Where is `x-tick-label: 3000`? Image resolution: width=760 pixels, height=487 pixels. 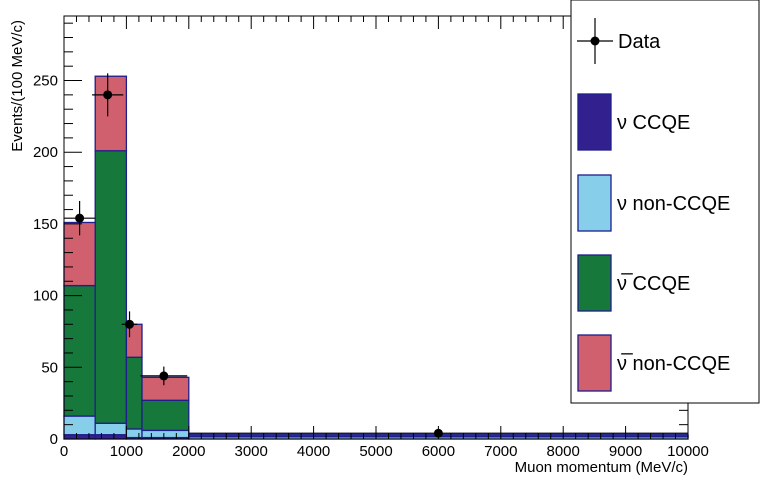
x-tick-label: 3000 is located at coordinates (251, 451).